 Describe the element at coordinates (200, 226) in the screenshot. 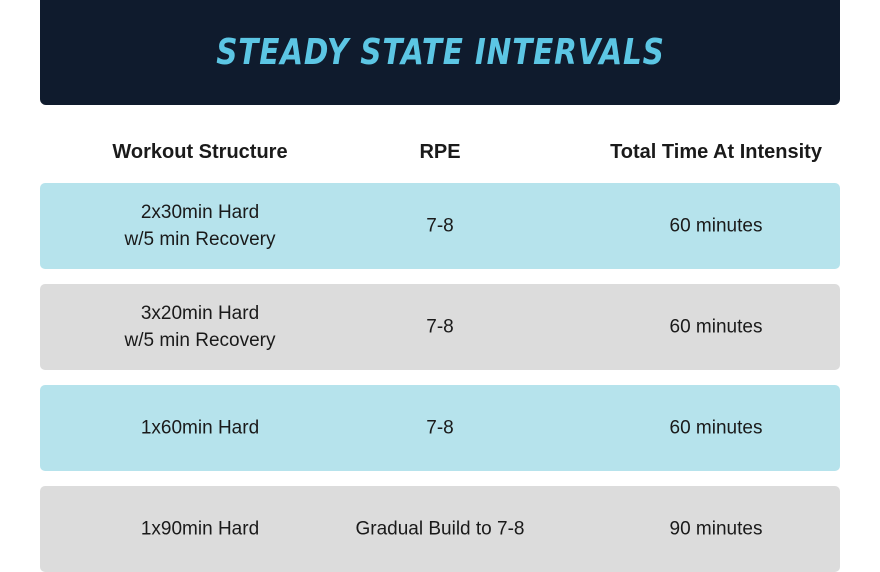

I see `table-cell: 2x30min Hard w/5 min Recovery` at that location.